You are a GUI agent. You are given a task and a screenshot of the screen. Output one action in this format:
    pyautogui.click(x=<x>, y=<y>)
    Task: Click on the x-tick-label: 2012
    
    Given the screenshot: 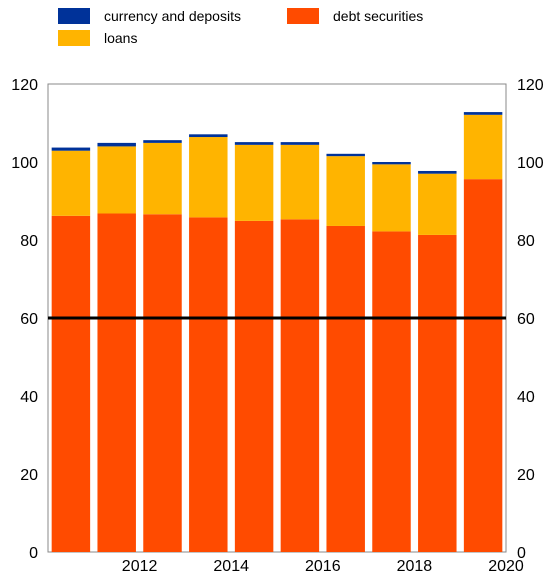 What is the action you would take?
    pyautogui.click(x=140, y=566)
    